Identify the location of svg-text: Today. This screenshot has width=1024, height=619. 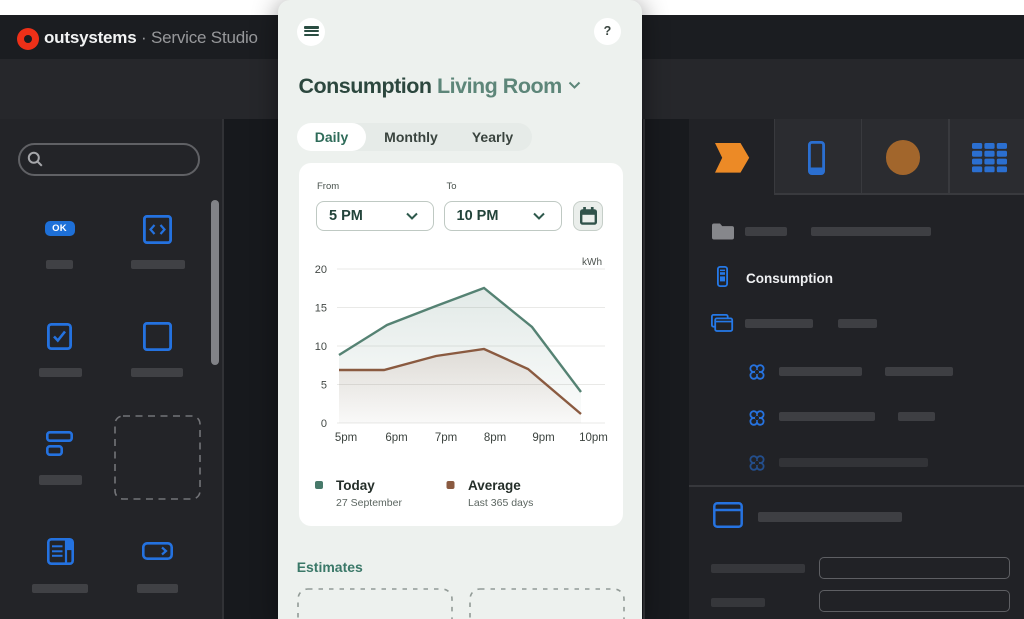
(355, 485).